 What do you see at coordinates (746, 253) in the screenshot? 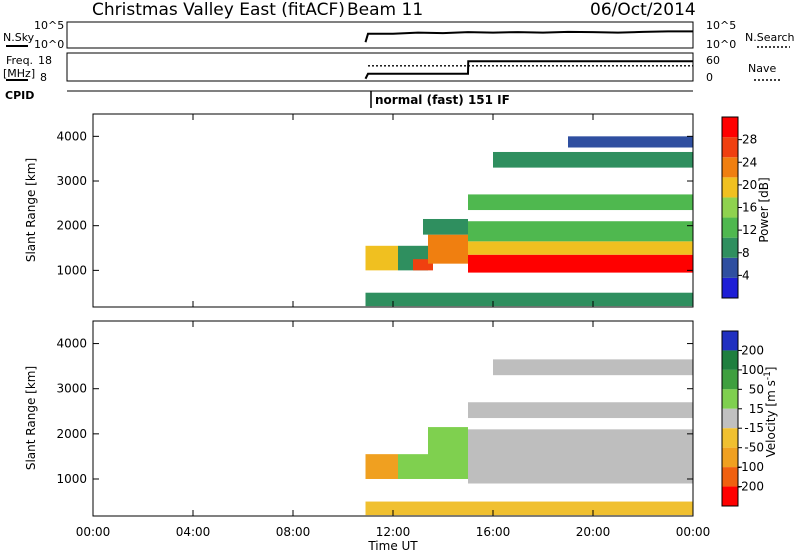
I see `power-colorbar-tick-label: 8` at bounding box center [746, 253].